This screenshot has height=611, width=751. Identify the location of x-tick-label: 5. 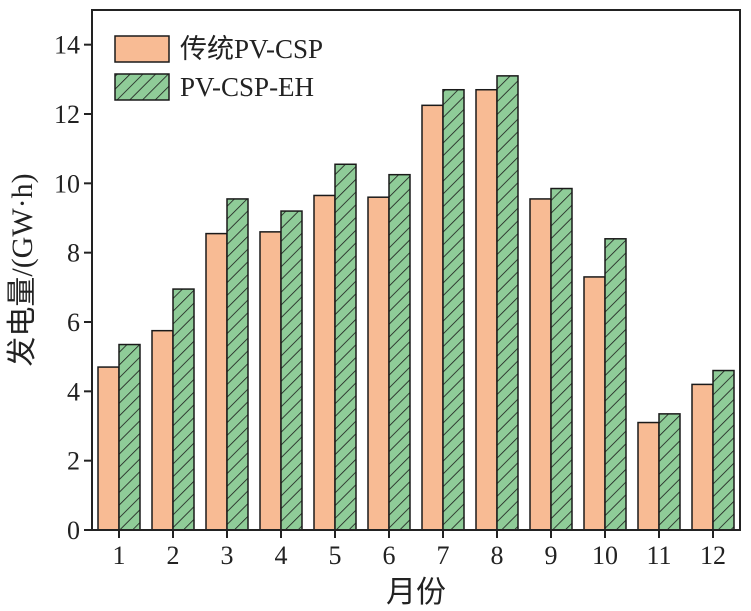
(335, 555).